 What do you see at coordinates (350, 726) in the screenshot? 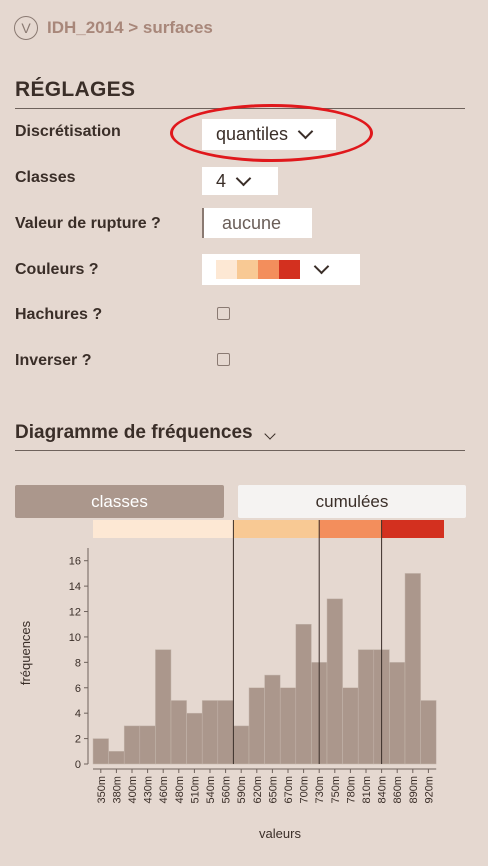
I see `bar-780m` at bounding box center [350, 726].